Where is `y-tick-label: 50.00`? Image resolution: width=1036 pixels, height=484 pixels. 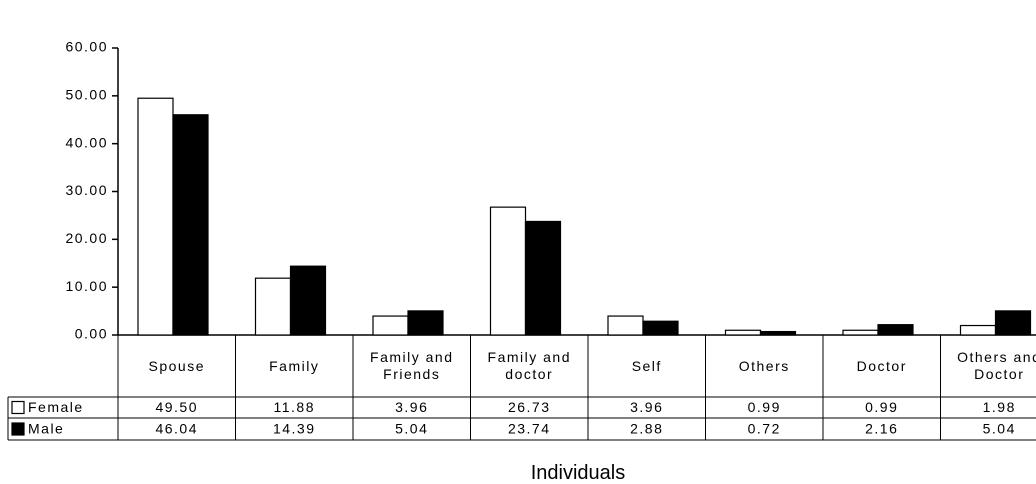
y-tick-label: 50.00 is located at coordinates (86, 95).